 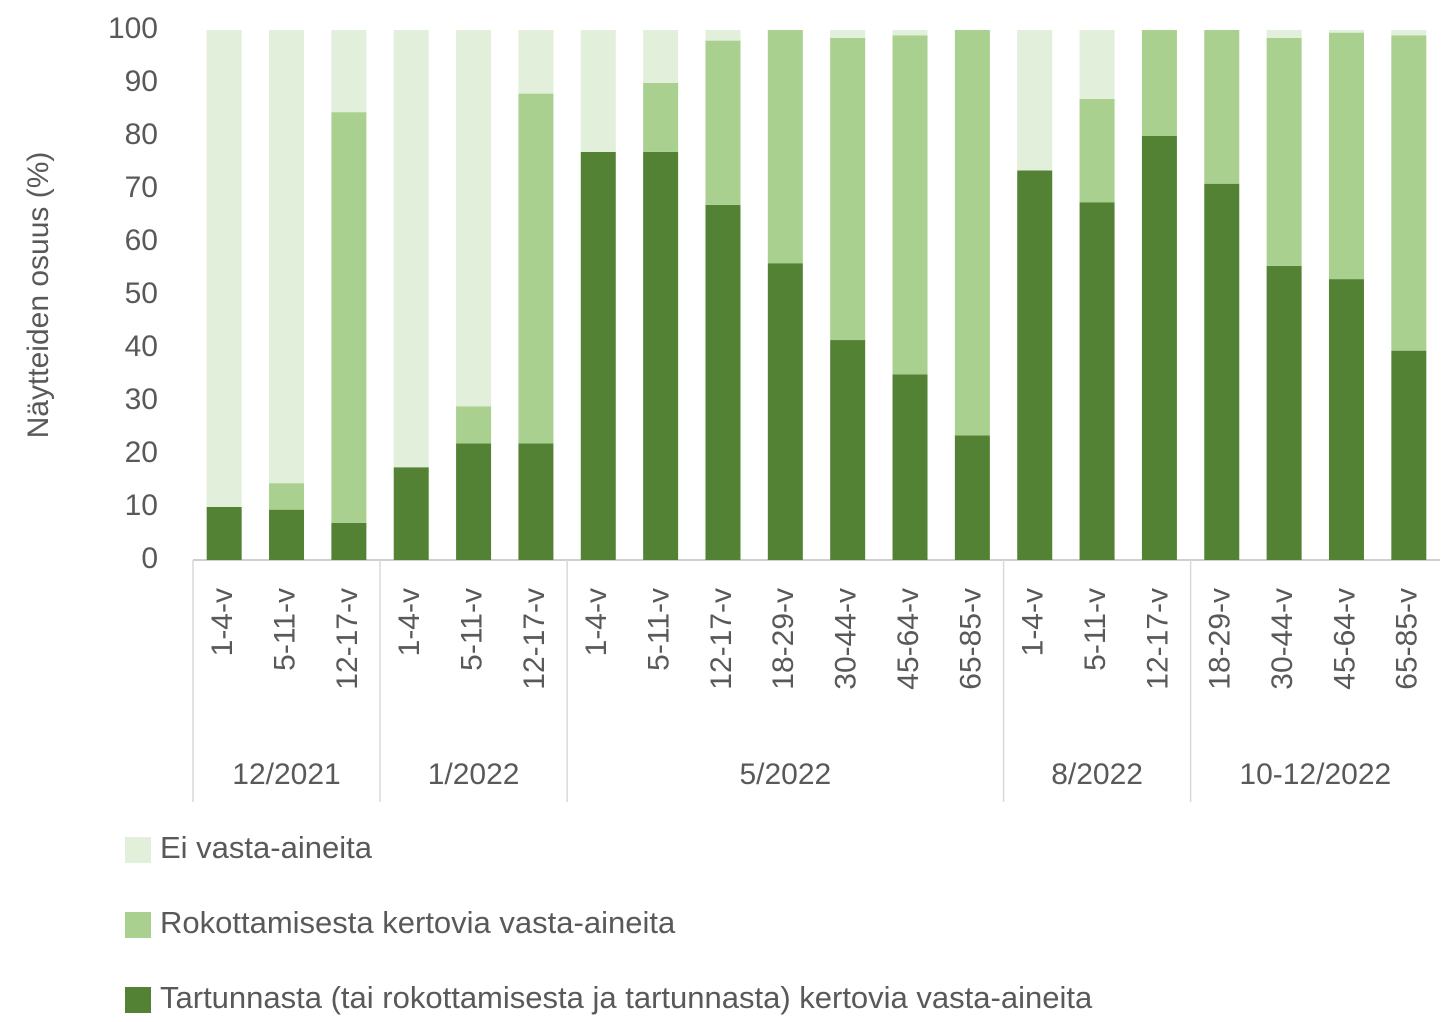 I want to click on y-tick-label: 80, so click(x=141, y=134).